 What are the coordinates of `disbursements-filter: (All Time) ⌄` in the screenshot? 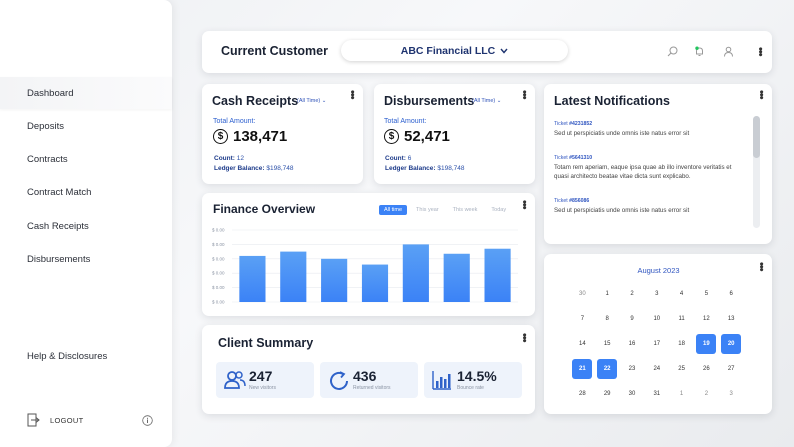 It's located at (486, 101).